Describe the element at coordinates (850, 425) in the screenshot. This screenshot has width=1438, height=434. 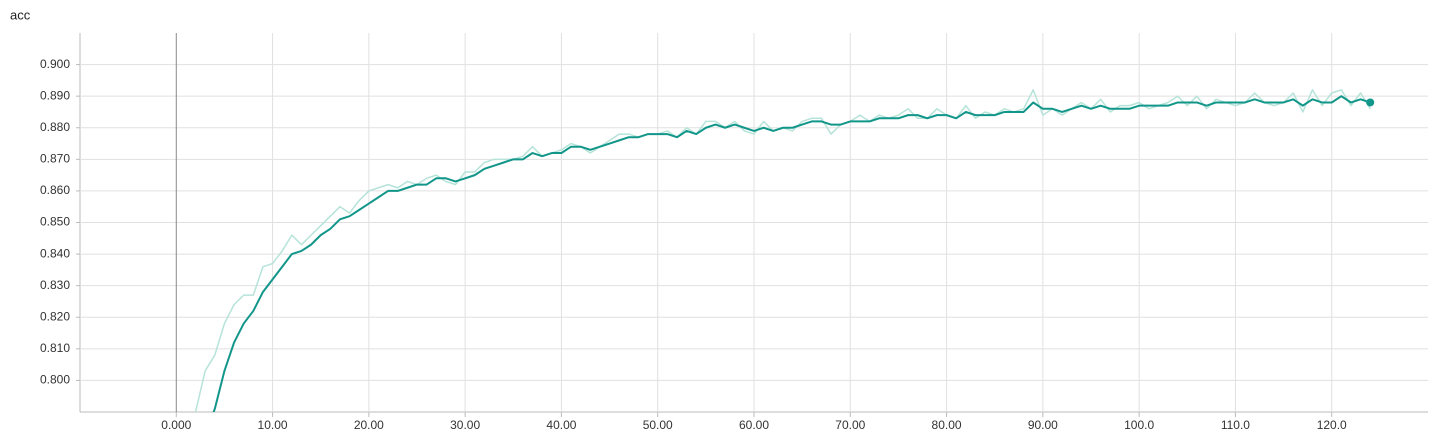
I see `x-tick-label: 70.00` at that location.